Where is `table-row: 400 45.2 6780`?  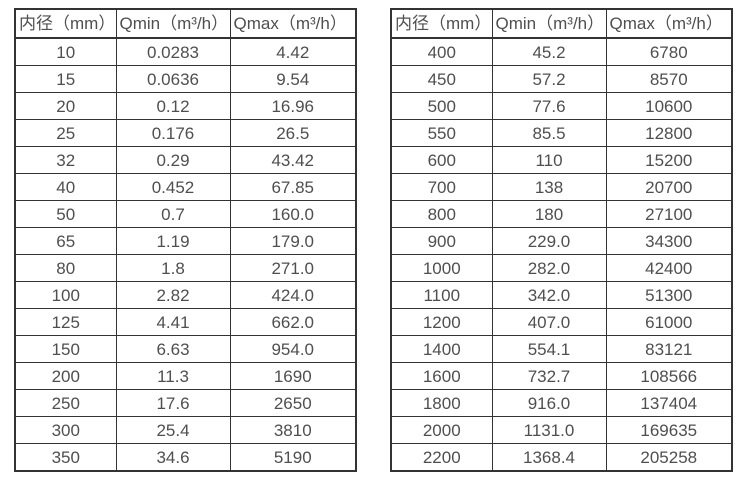 table-row: 400 45.2 6780 is located at coordinates (561, 51).